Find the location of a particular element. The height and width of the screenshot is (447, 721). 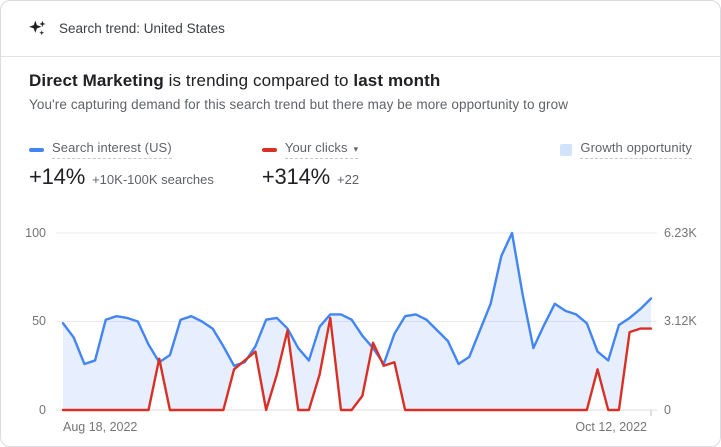

growth-opportunity-label: Growth opportunity is located at coordinates (636, 149).